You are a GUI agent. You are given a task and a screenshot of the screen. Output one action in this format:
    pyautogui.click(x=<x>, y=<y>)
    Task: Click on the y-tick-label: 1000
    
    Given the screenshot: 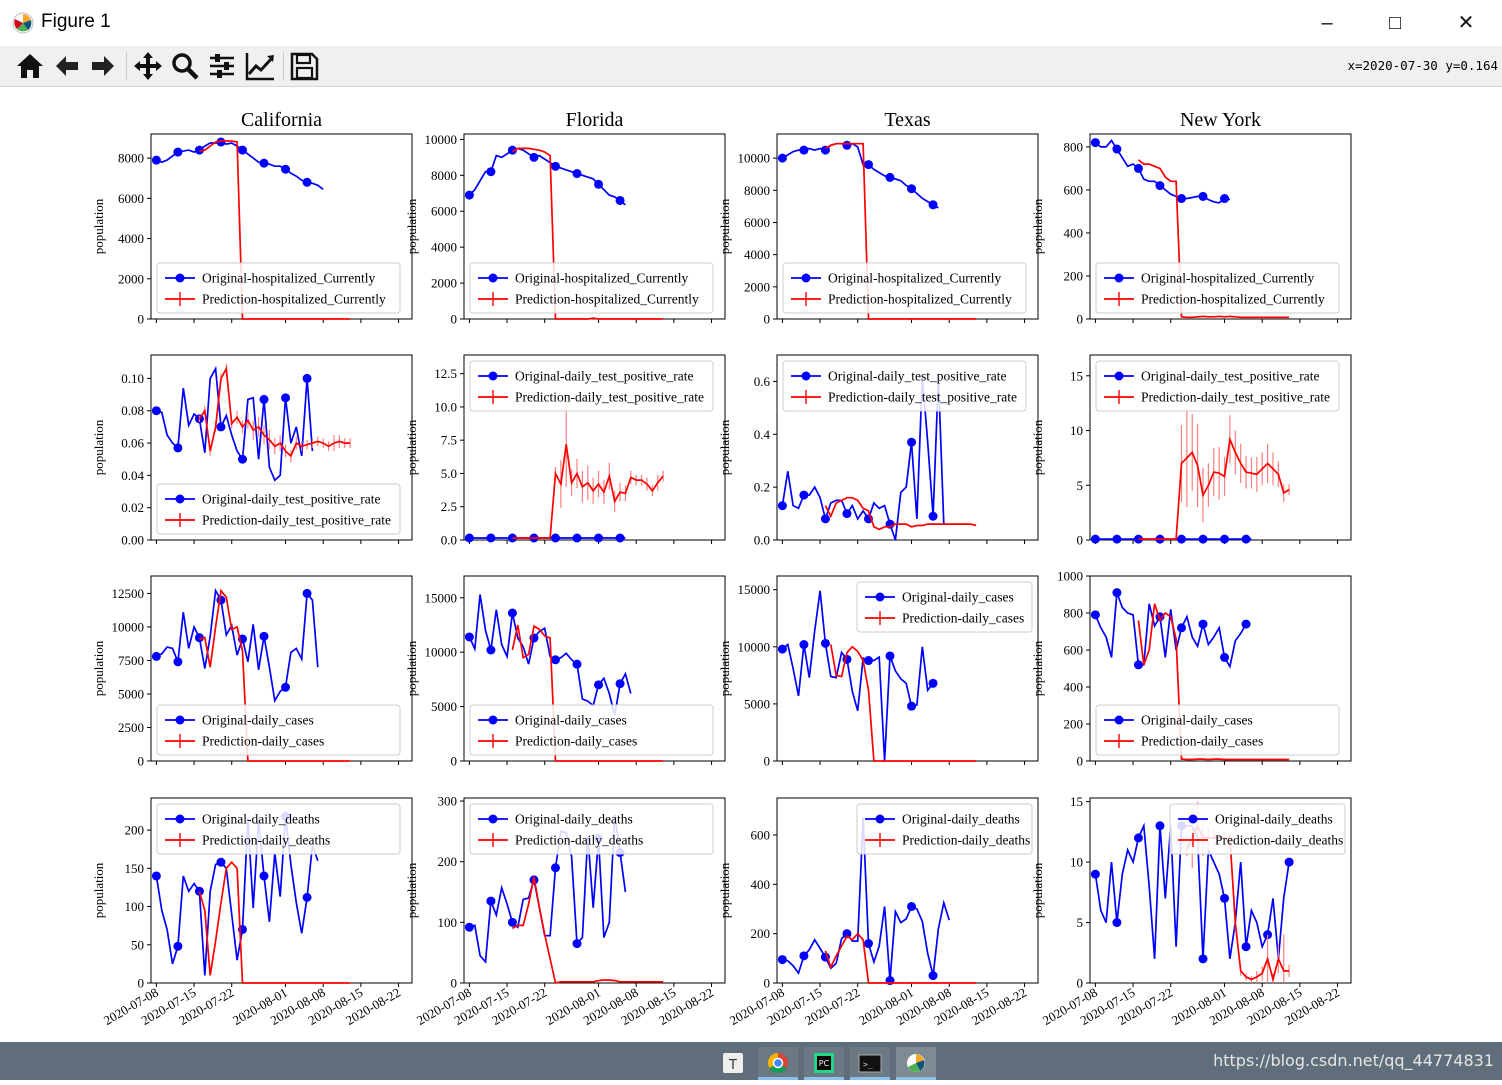 What is the action you would take?
    pyautogui.click(x=1070, y=576)
    